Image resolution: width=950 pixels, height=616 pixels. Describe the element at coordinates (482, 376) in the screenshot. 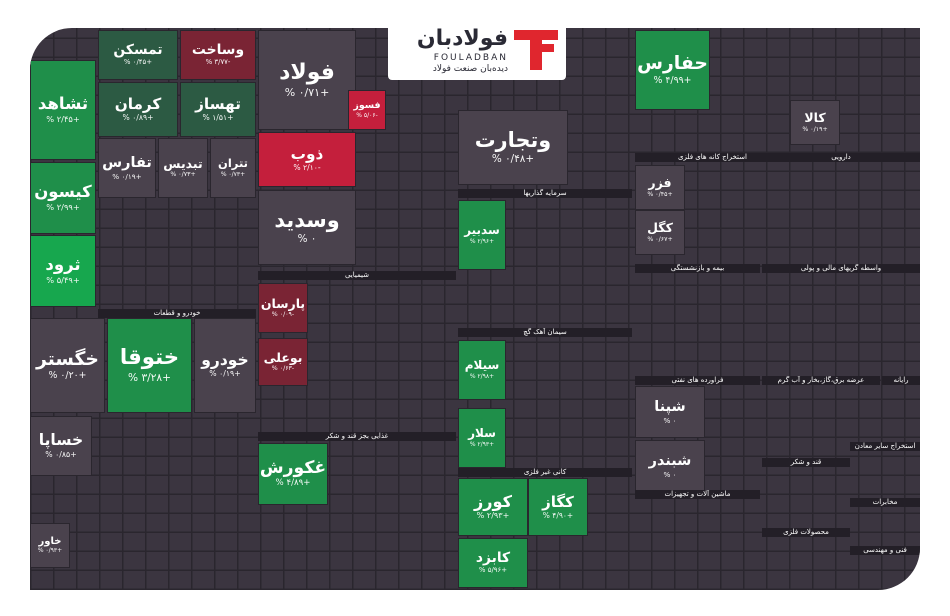

I see `change: +۲/۹۸ %` at that location.